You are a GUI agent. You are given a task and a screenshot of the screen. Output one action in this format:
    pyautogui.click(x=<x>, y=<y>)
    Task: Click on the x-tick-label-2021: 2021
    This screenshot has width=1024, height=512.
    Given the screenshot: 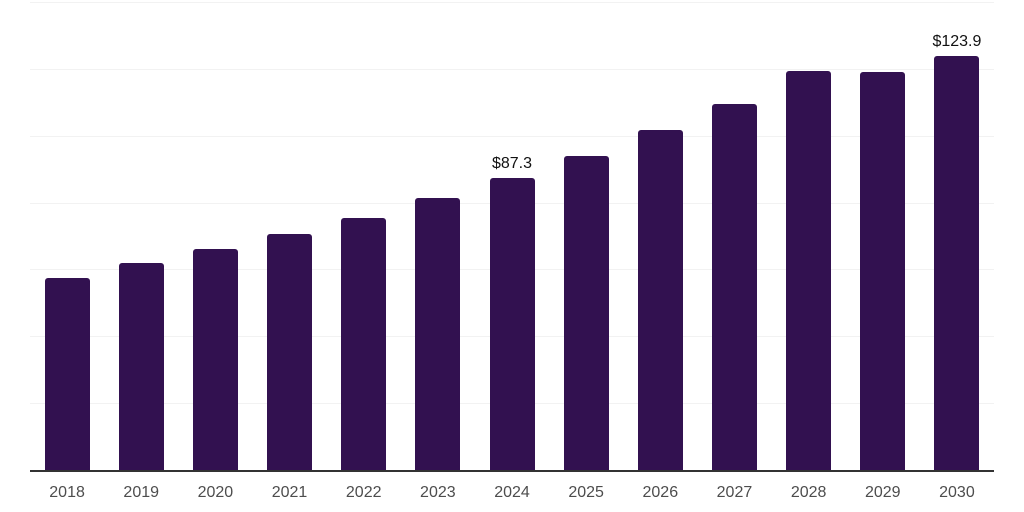 What is the action you would take?
    pyautogui.click(x=289, y=492)
    